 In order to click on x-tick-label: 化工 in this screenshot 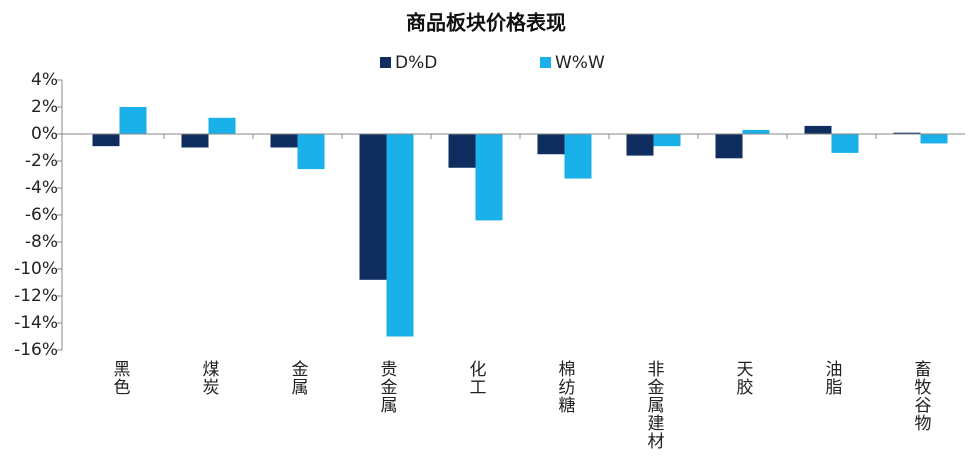, I will do `click(476, 378)`.